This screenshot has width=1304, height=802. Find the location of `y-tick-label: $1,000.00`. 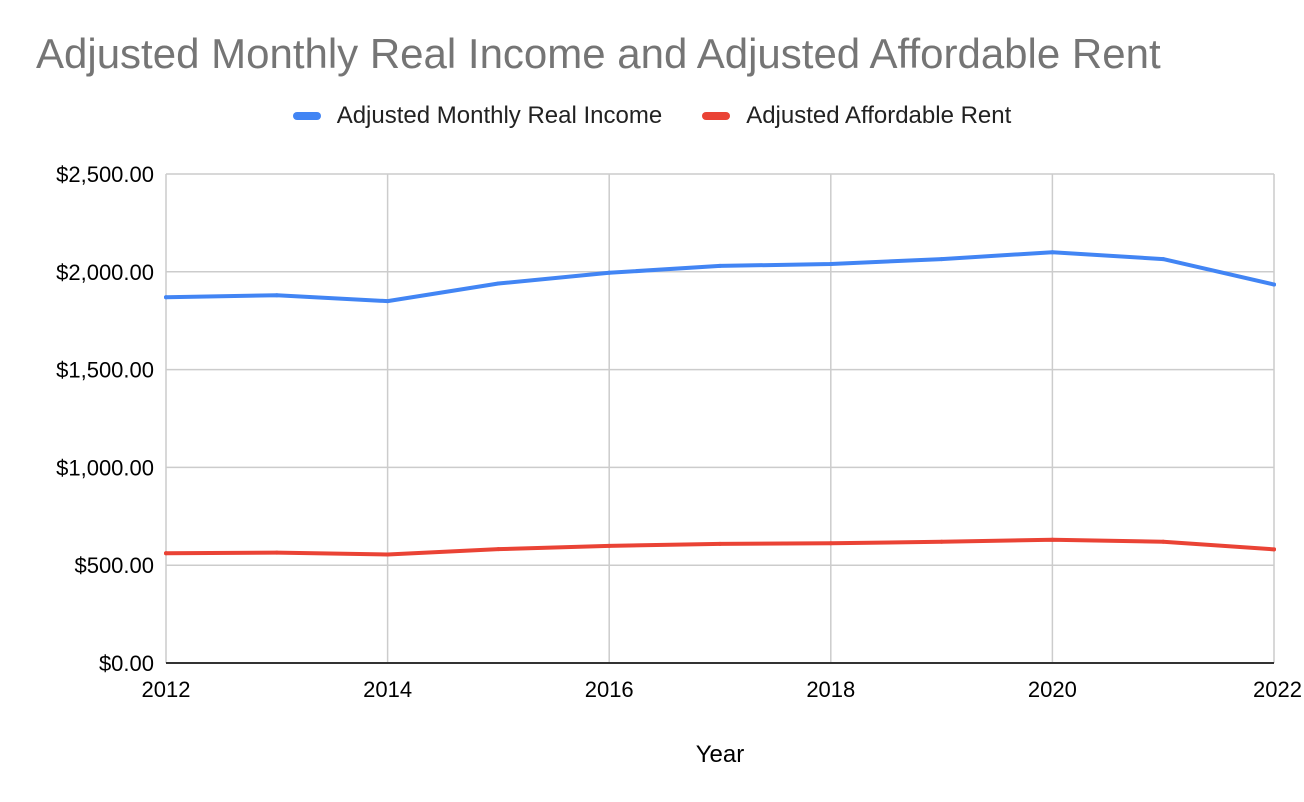

y-tick-label: $1,000.00 is located at coordinates (105, 467).